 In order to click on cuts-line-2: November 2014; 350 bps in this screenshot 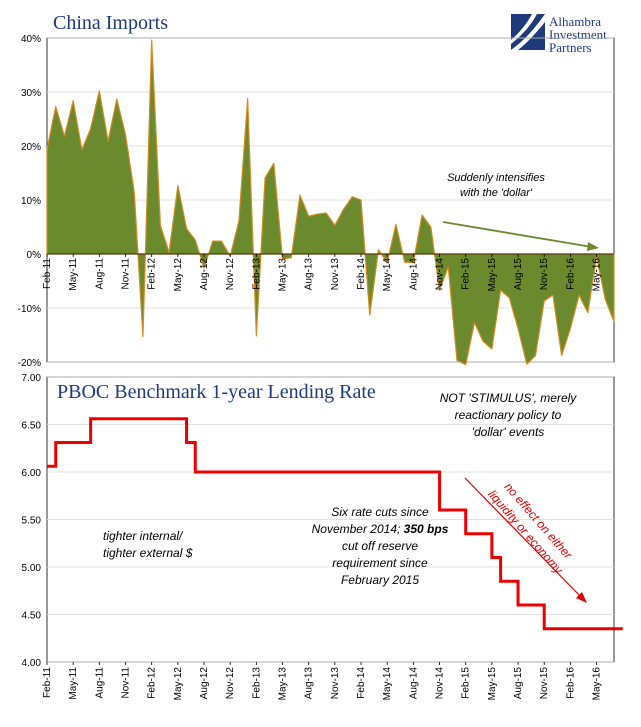, I will do `click(380, 529)`.